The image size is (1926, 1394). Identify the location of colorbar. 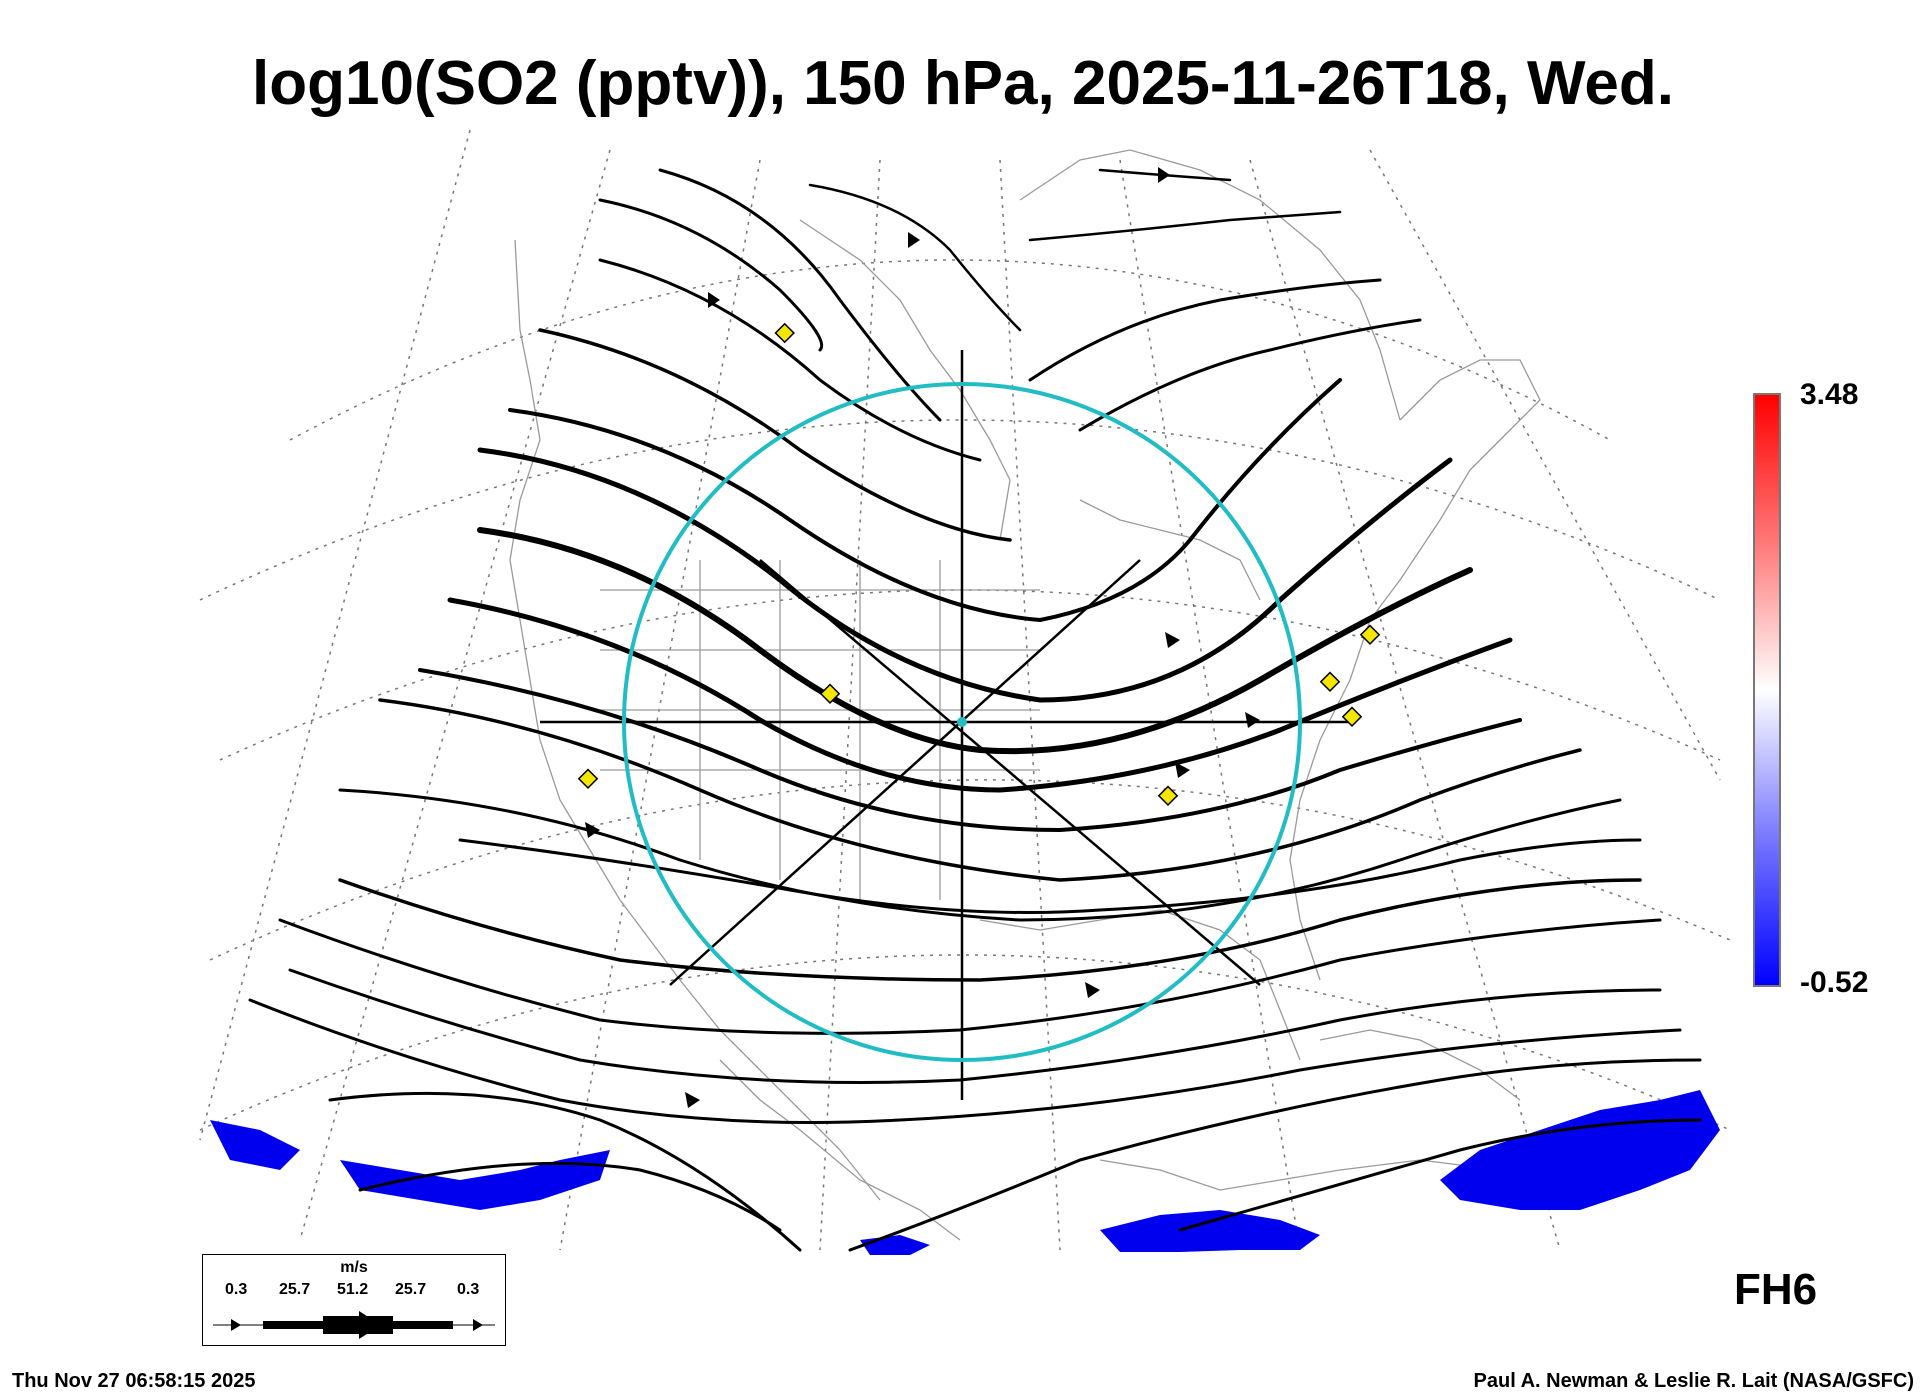
(1767, 690).